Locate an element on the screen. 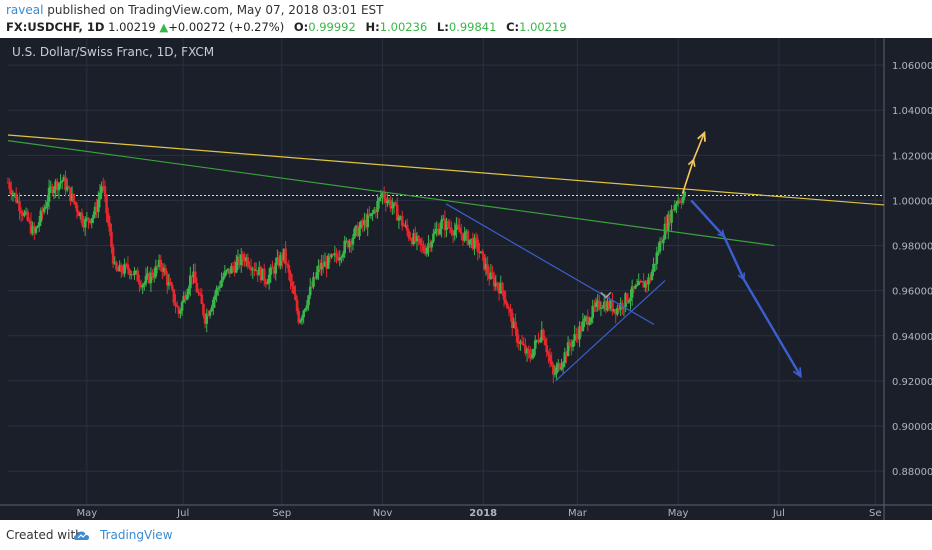 Image resolution: width=932 pixels, height=550 pixels. x-tick-label: 2018 is located at coordinates (483, 513).